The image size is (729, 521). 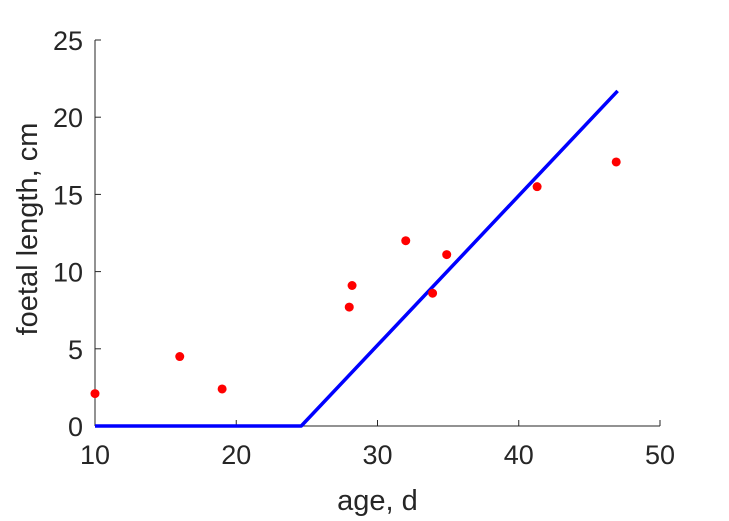 I want to click on y-tick-label: 15, so click(x=68, y=195).